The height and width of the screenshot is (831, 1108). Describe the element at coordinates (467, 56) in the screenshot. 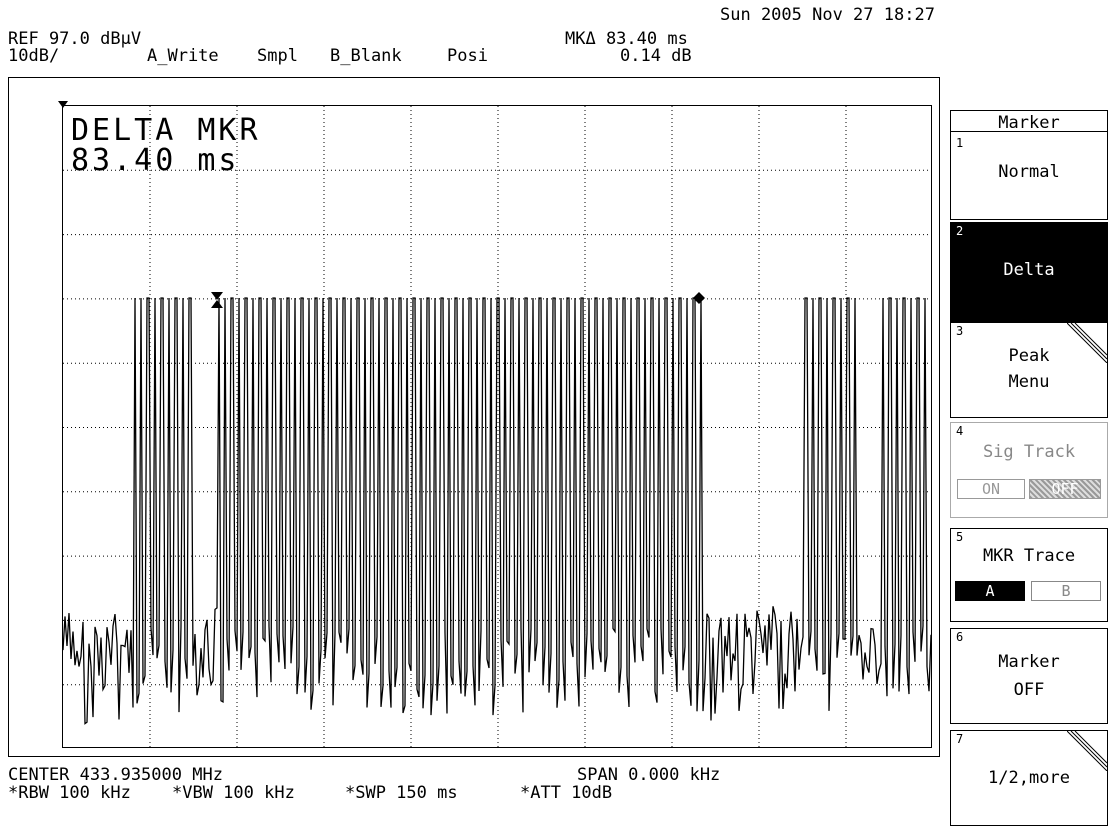

I see `posi-label: Posi` at that location.